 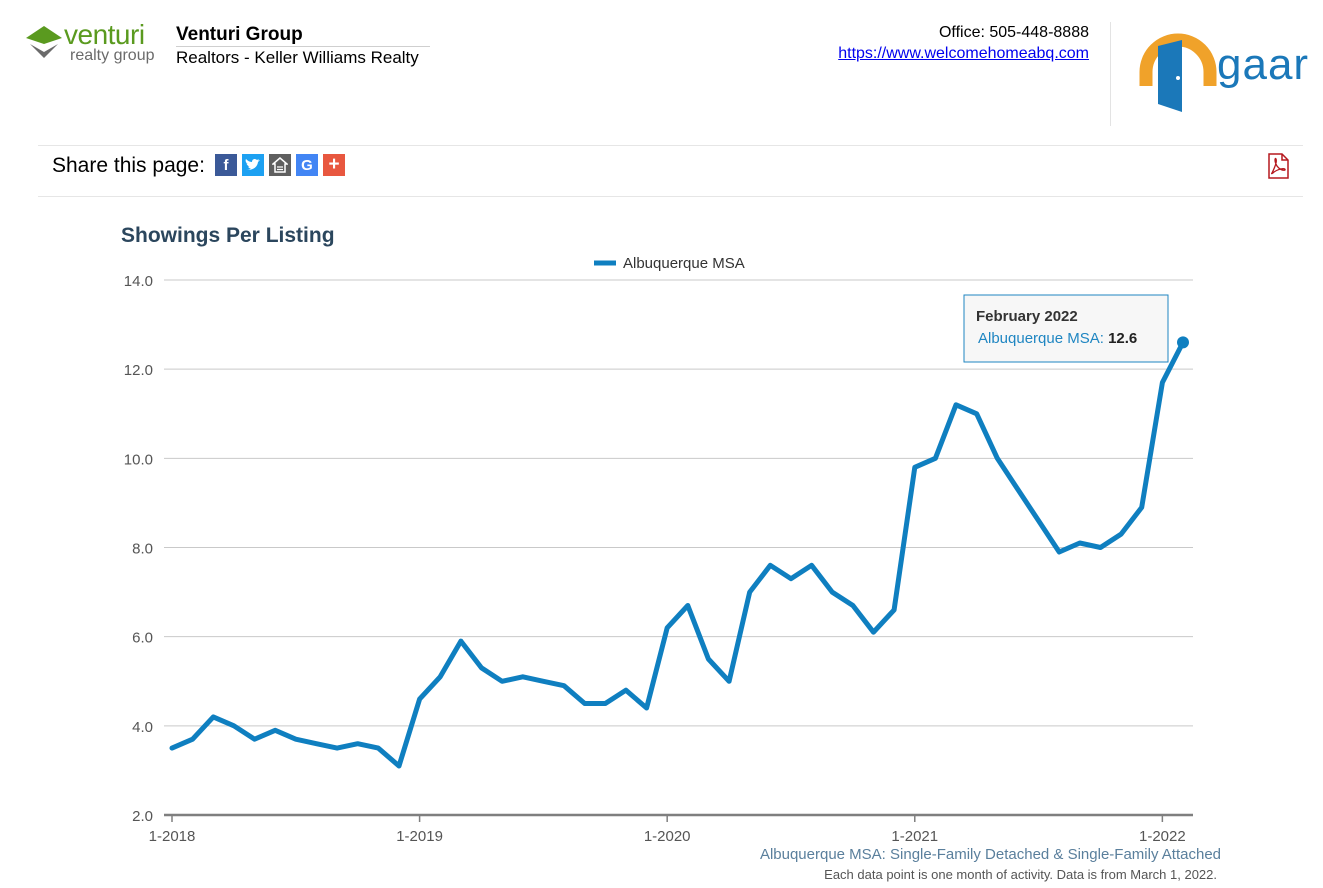 What do you see at coordinates (172, 836) in the screenshot?
I see `x-tick-label: 1-2018` at bounding box center [172, 836].